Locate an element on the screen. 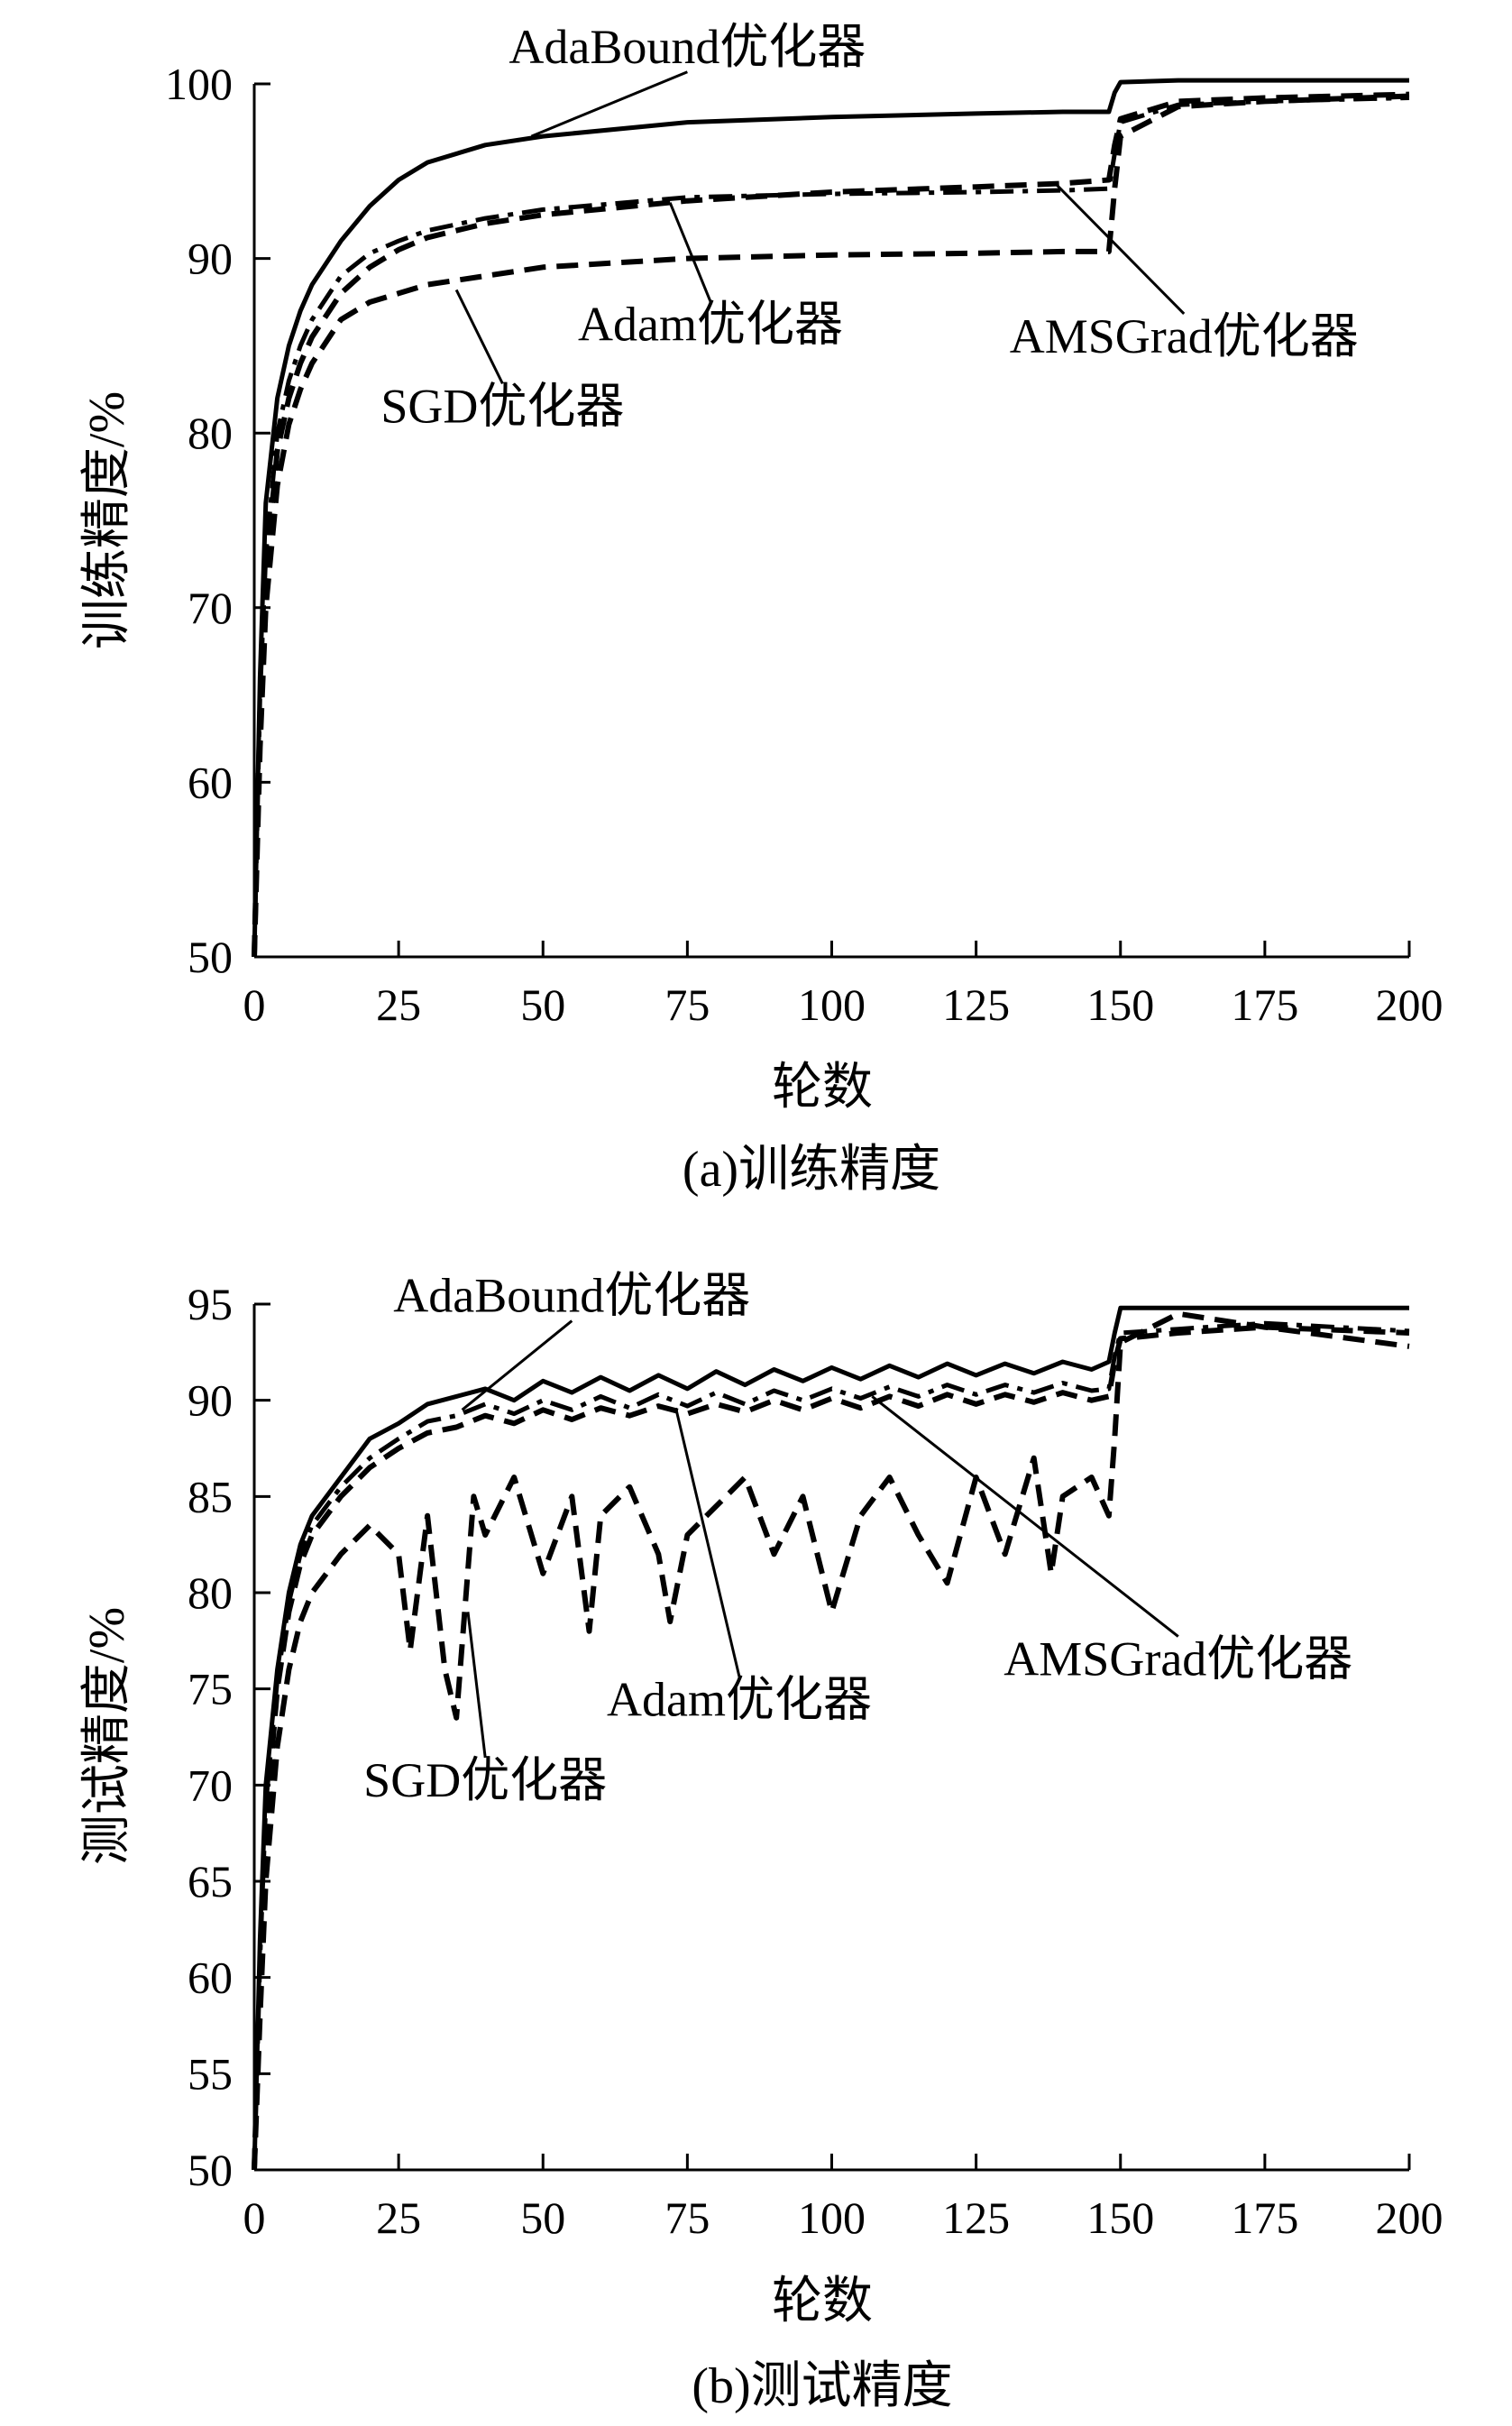 The width and height of the screenshot is (1512, 2426). y-axis-title: 测试精度/% is located at coordinates (107, 1736).